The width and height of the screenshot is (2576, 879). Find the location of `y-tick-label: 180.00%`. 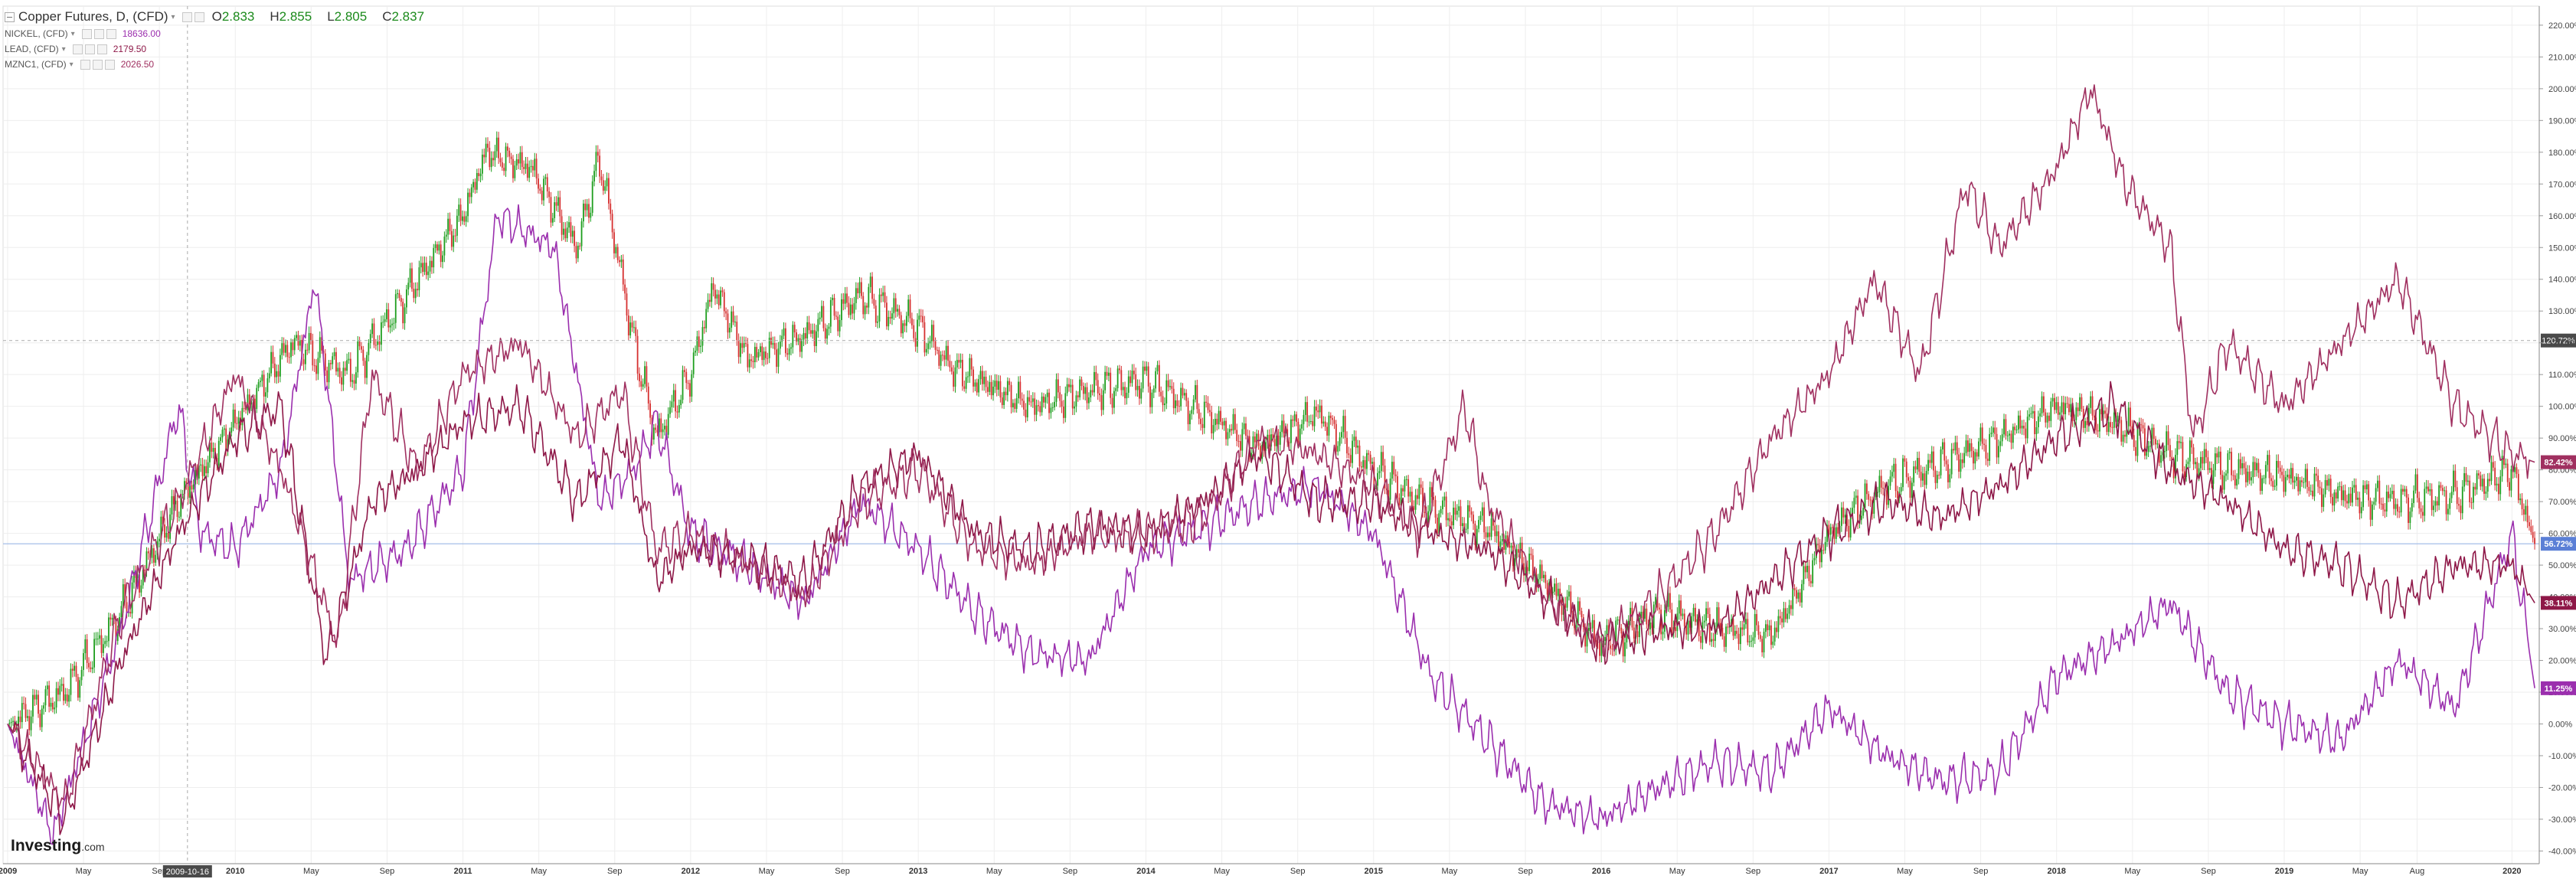

y-tick-label: 180.00% is located at coordinates (2562, 153).